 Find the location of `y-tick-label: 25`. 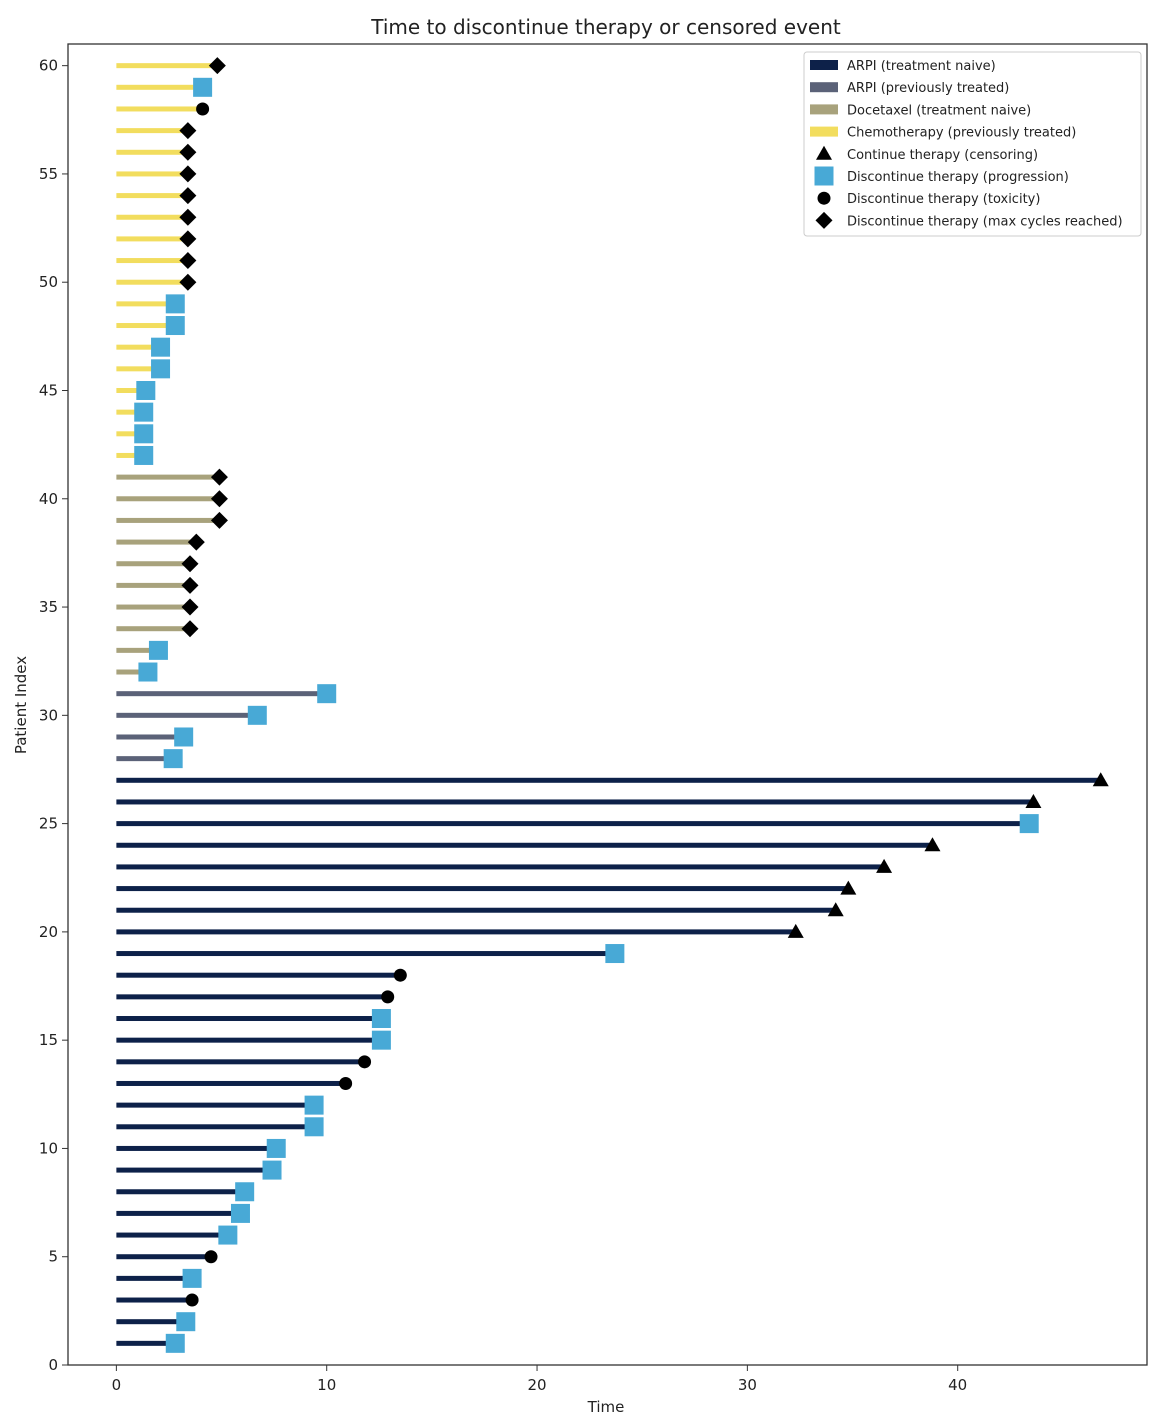

y-tick-label: 25 is located at coordinates (48, 824).